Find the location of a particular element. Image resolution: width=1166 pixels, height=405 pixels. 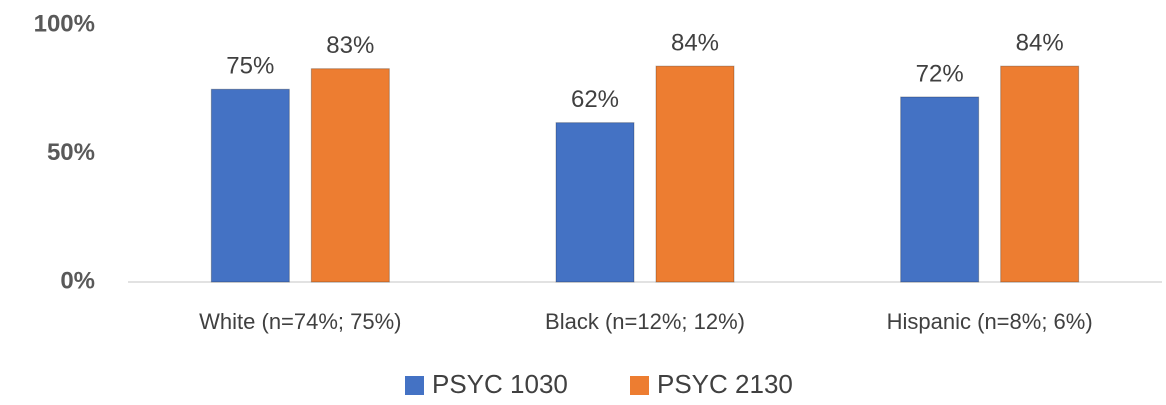

legend-label: PSYC 2130 is located at coordinates (725, 384).